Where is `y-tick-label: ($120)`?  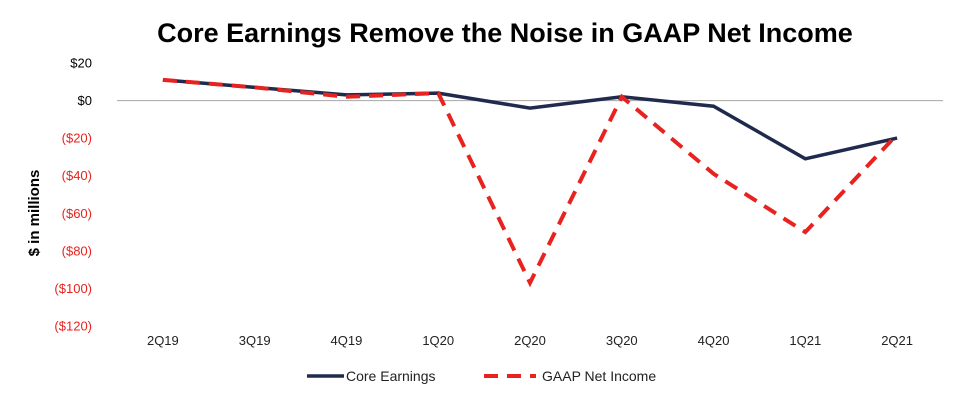 y-tick-label: ($120) is located at coordinates (73, 326).